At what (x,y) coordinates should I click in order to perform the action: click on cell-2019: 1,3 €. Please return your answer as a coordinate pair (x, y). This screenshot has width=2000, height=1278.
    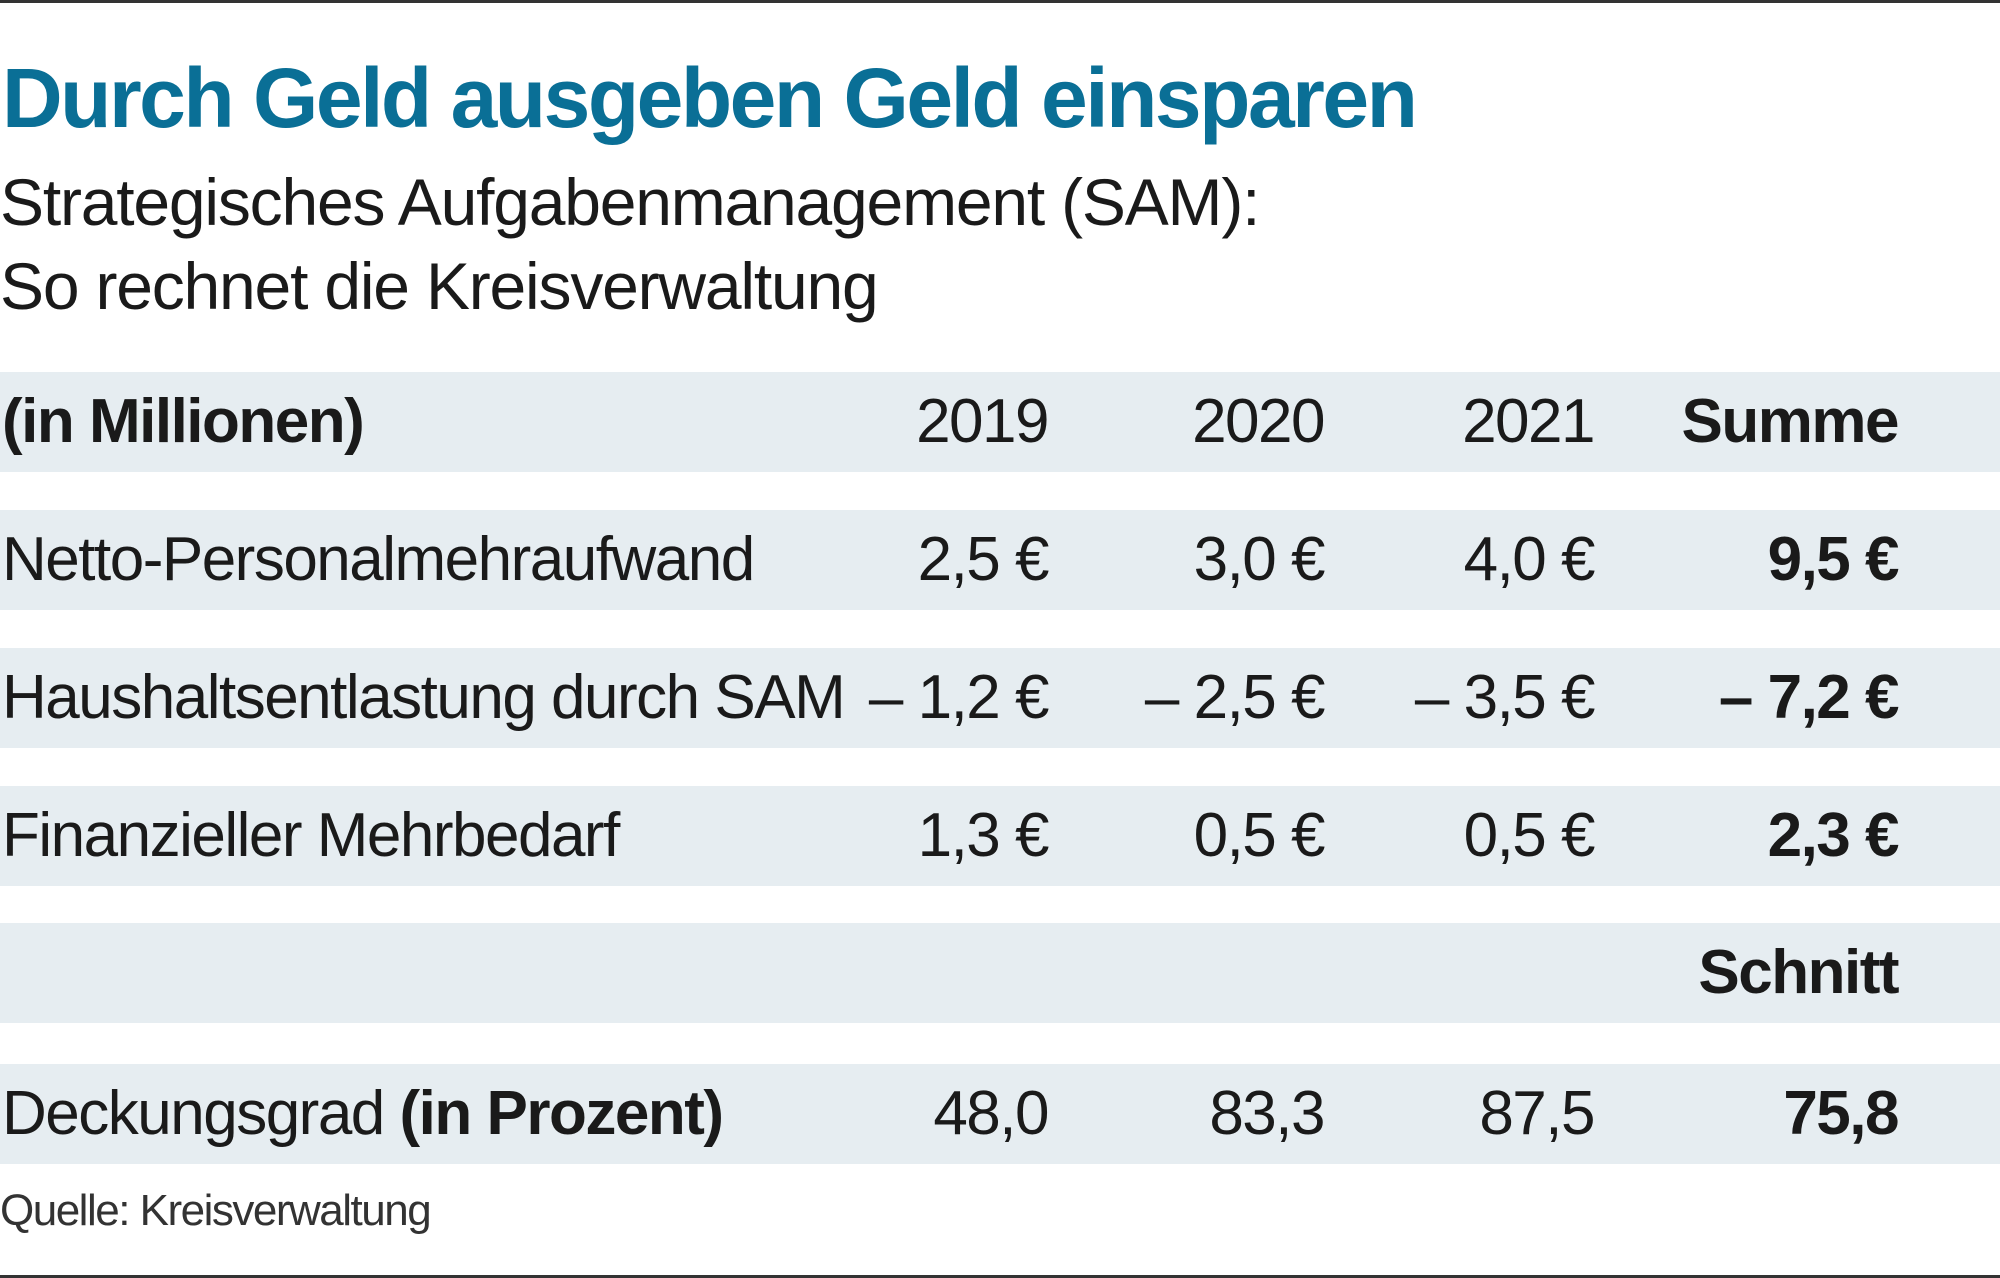
    Looking at the image, I should click on (983, 835).